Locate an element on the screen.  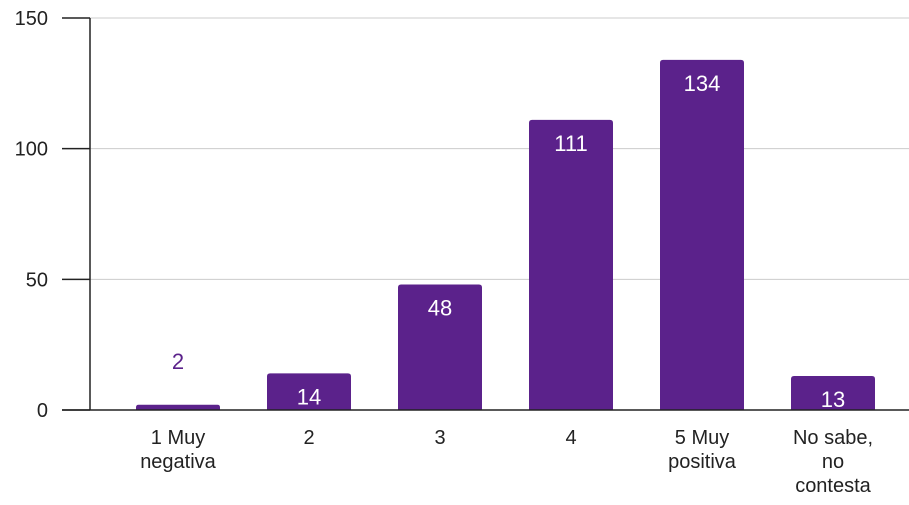
x-category-label-line: 2 is located at coordinates (308, 438).